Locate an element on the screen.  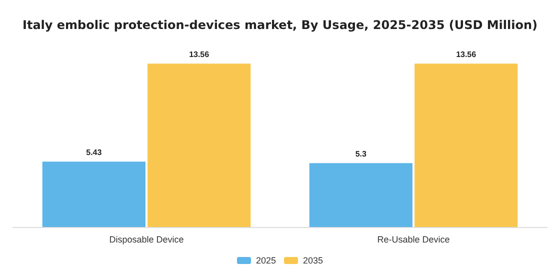
chart-title: Italy embolic protection-devices market, By Usage, 2025-2035 (USD Million) is located at coordinates (280, 25).